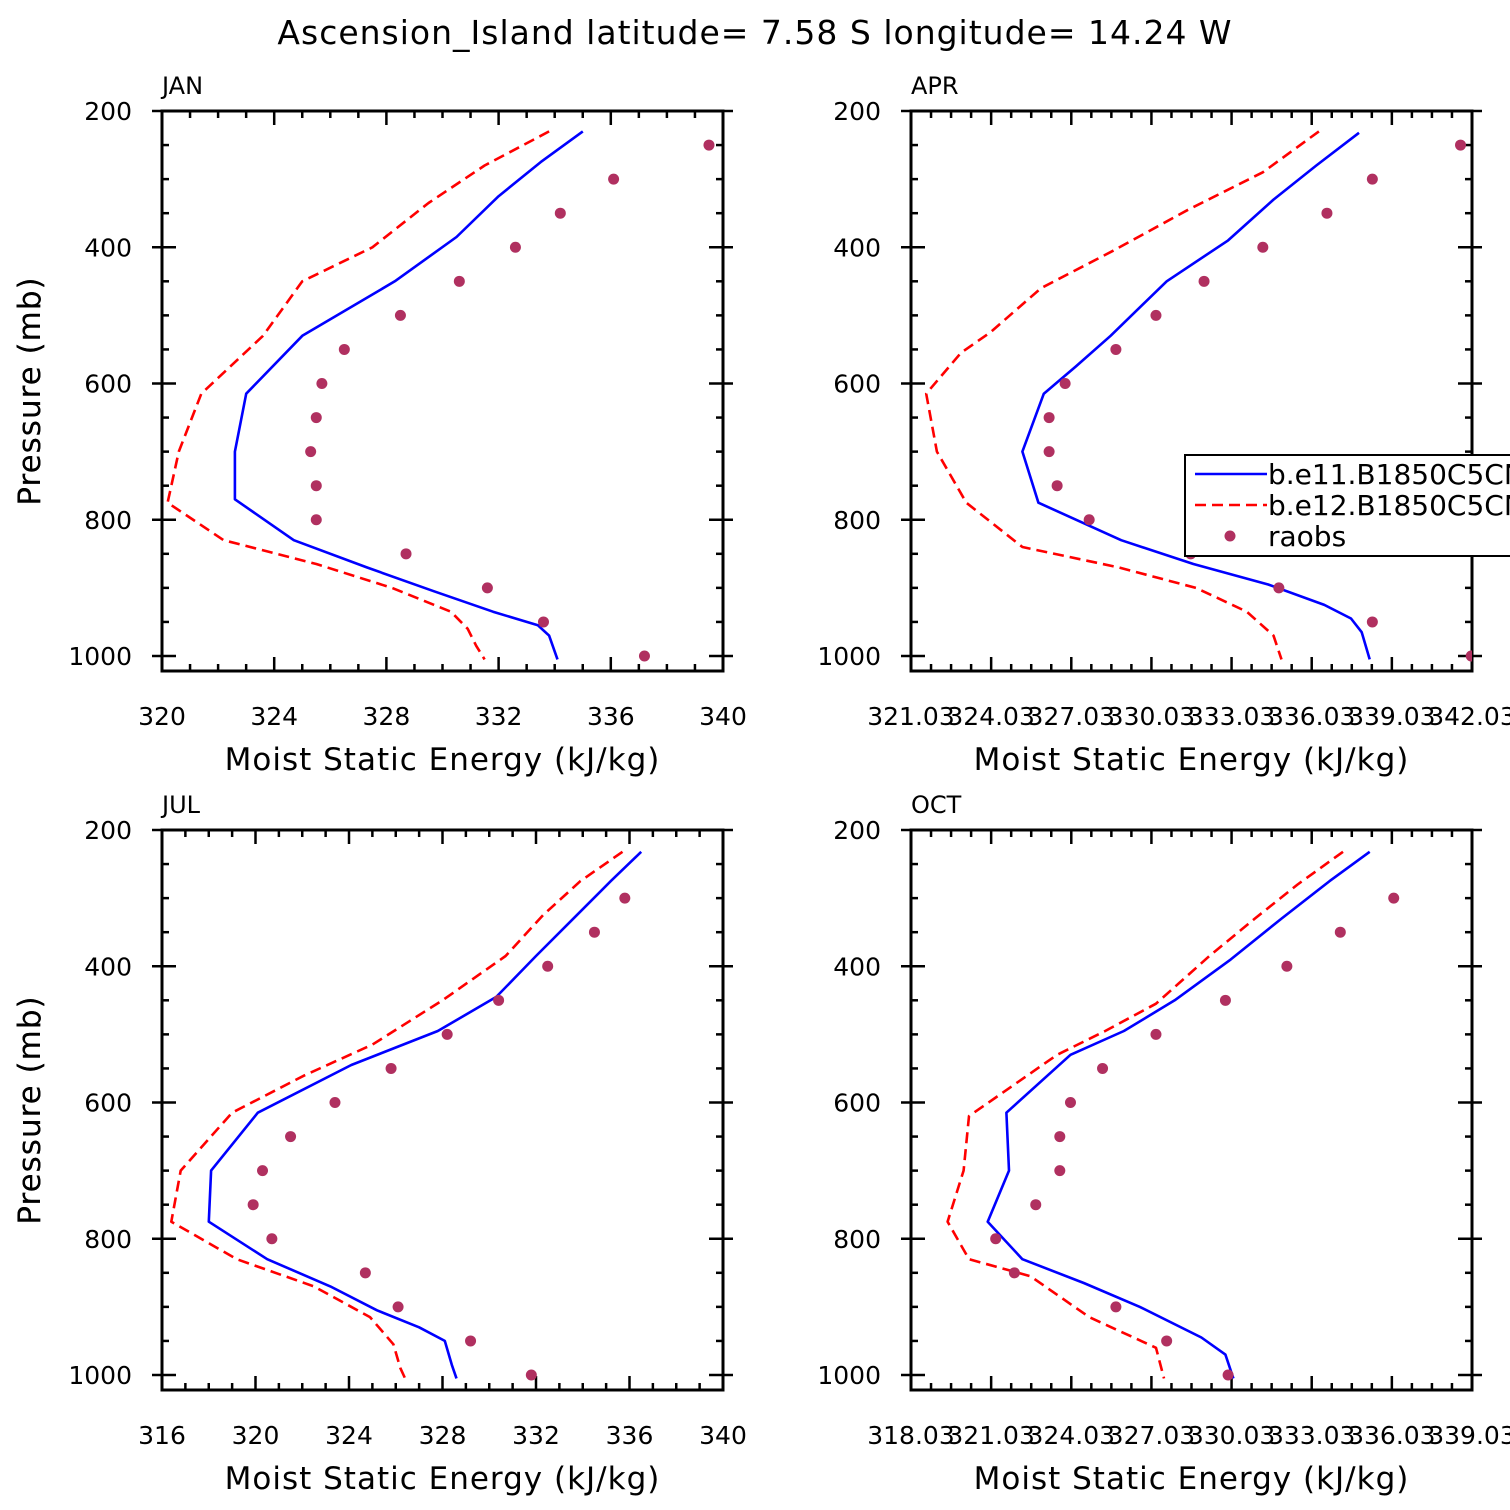  I want to click on panel-label: APR, so click(935, 86).